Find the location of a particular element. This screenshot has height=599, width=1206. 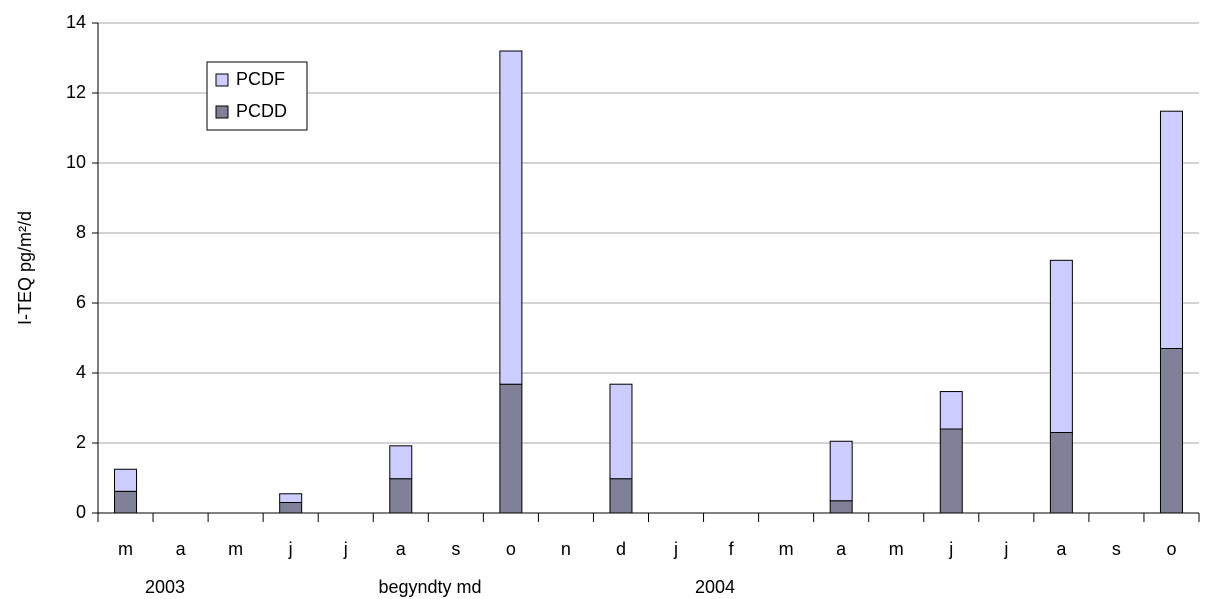

annotation: 2003 is located at coordinates (165, 587).